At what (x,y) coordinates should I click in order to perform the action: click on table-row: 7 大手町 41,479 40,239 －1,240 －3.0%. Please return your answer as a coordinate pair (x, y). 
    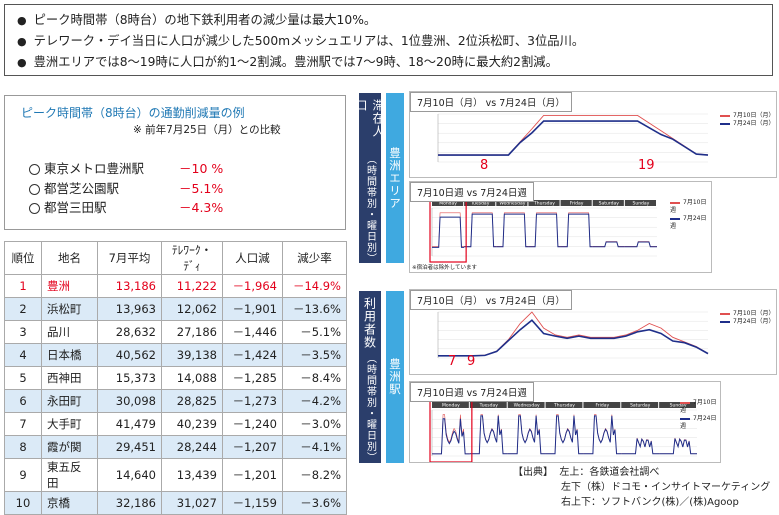
    Looking at the image, I should click on (175, 424).